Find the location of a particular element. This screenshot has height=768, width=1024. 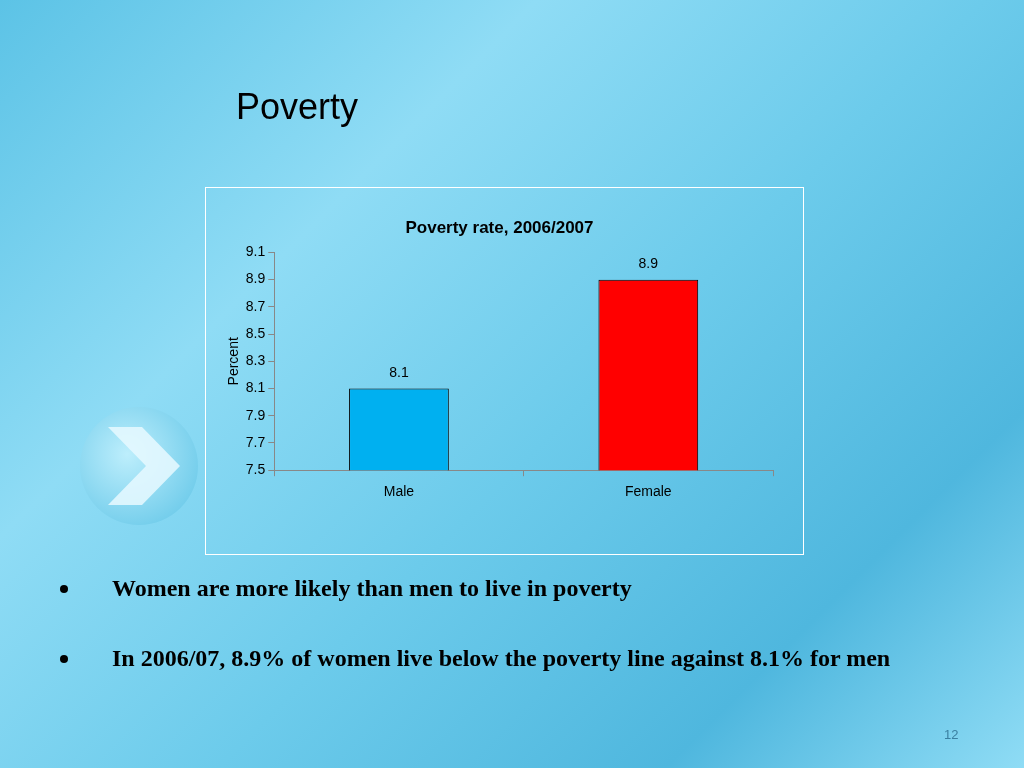

y-tick-label: 7.7 is located at coordinates (255, 441).